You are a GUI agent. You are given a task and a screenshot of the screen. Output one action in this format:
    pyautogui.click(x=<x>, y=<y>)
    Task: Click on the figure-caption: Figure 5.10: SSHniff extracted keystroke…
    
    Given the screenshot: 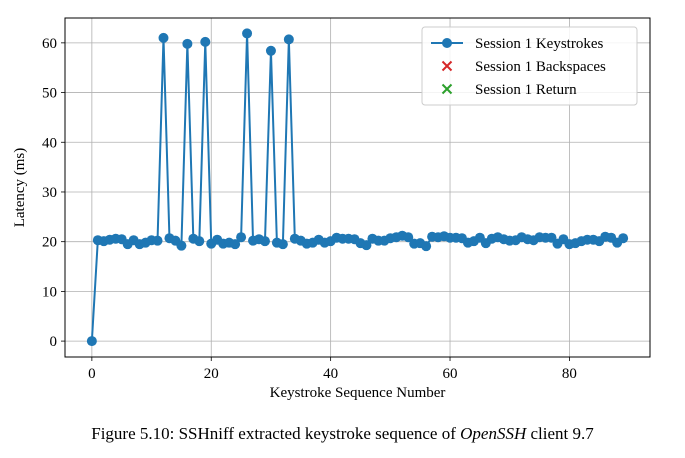 What is the action you would take?
    pyautogui.click(x=342, y=434)
    